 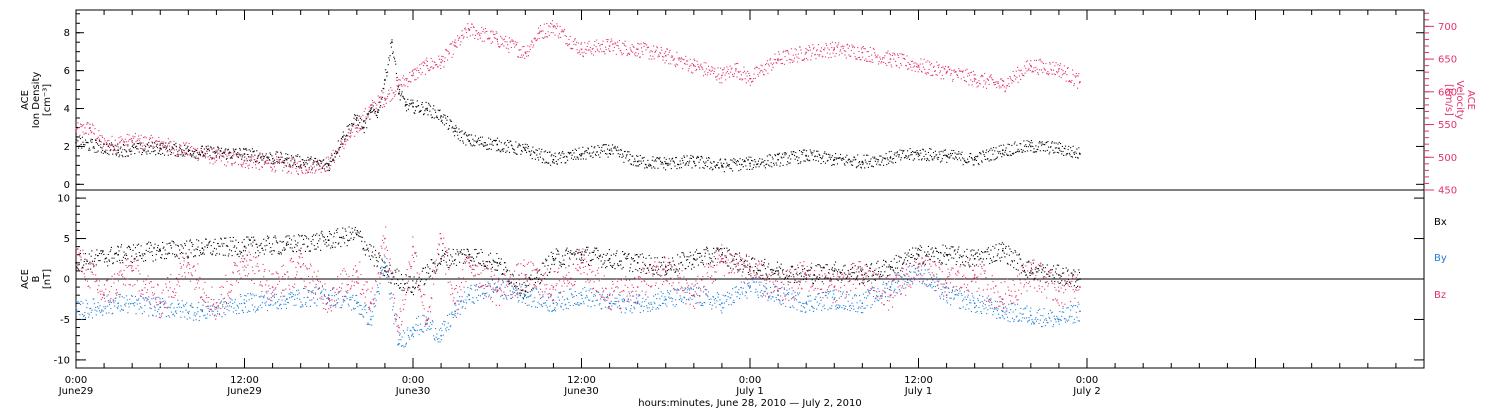 I want to click on top-left-ytick-label: 2, so click(x=67, y=147).